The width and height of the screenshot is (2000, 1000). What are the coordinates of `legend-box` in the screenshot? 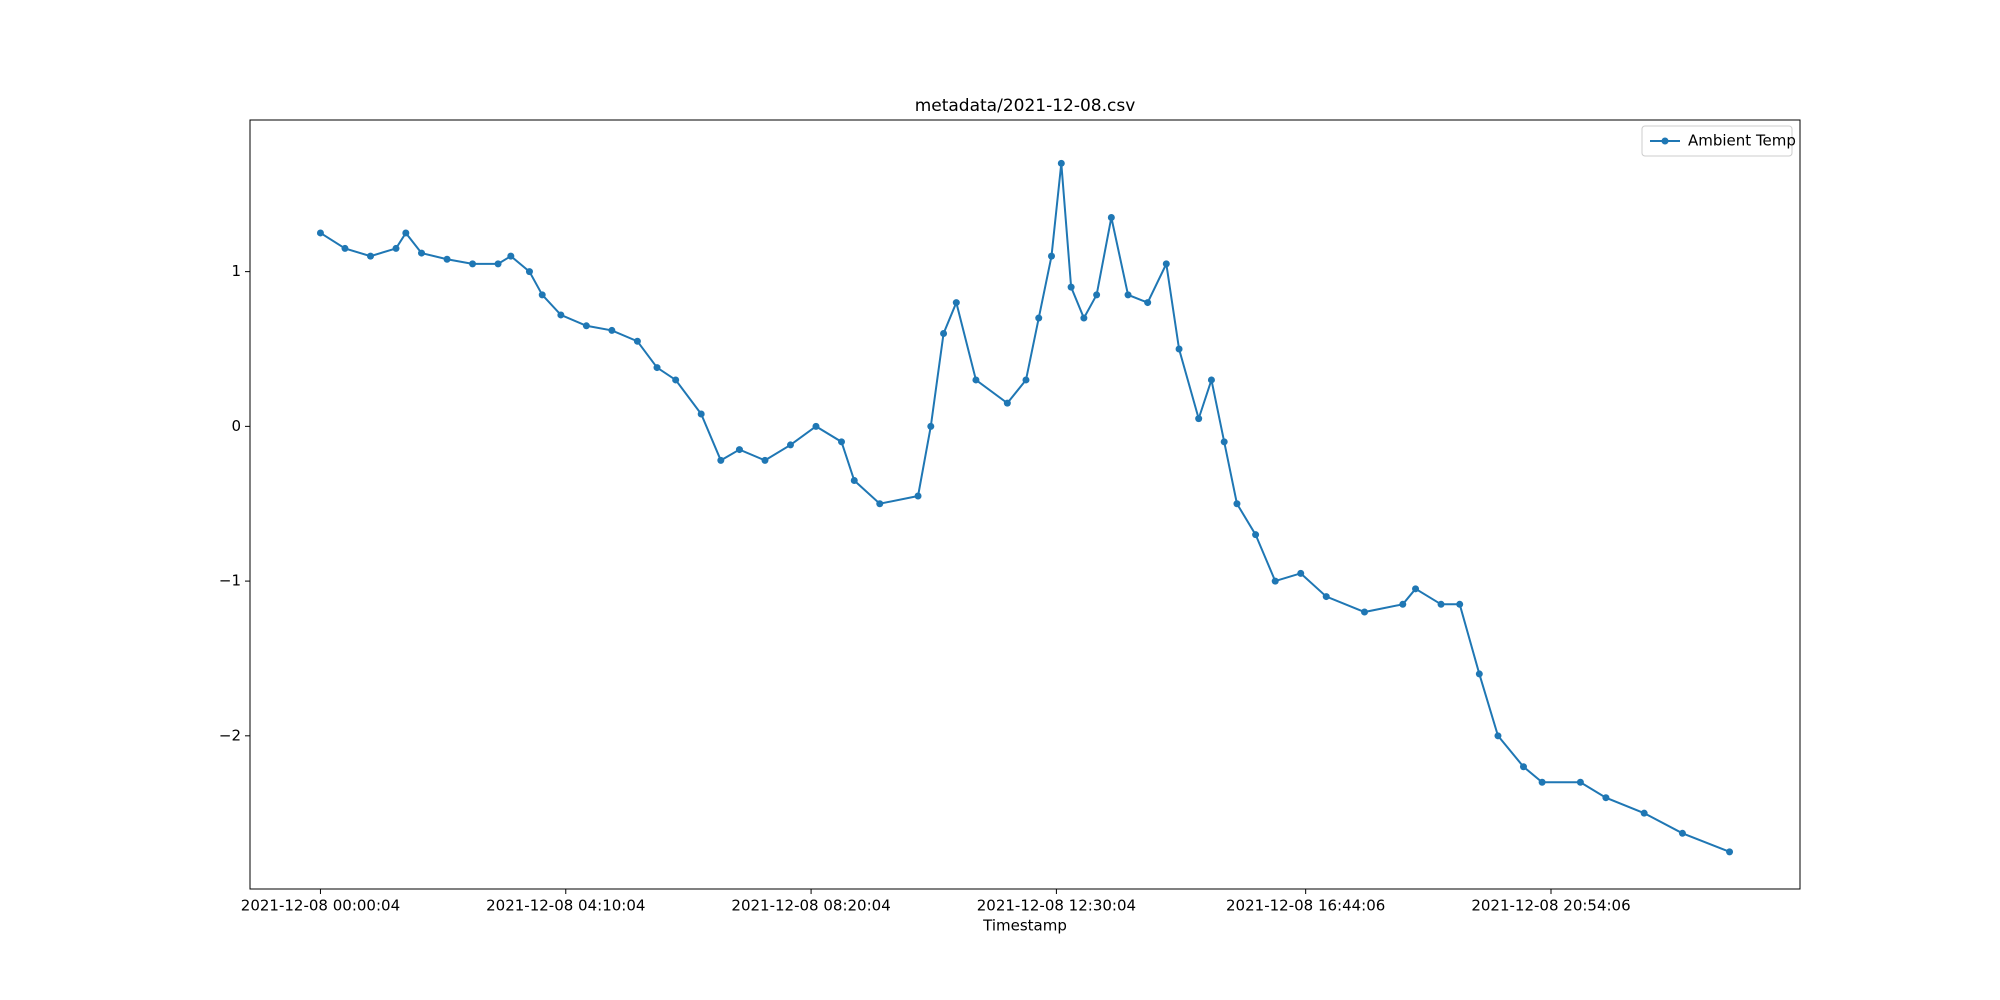 It's located at (1717, 141).